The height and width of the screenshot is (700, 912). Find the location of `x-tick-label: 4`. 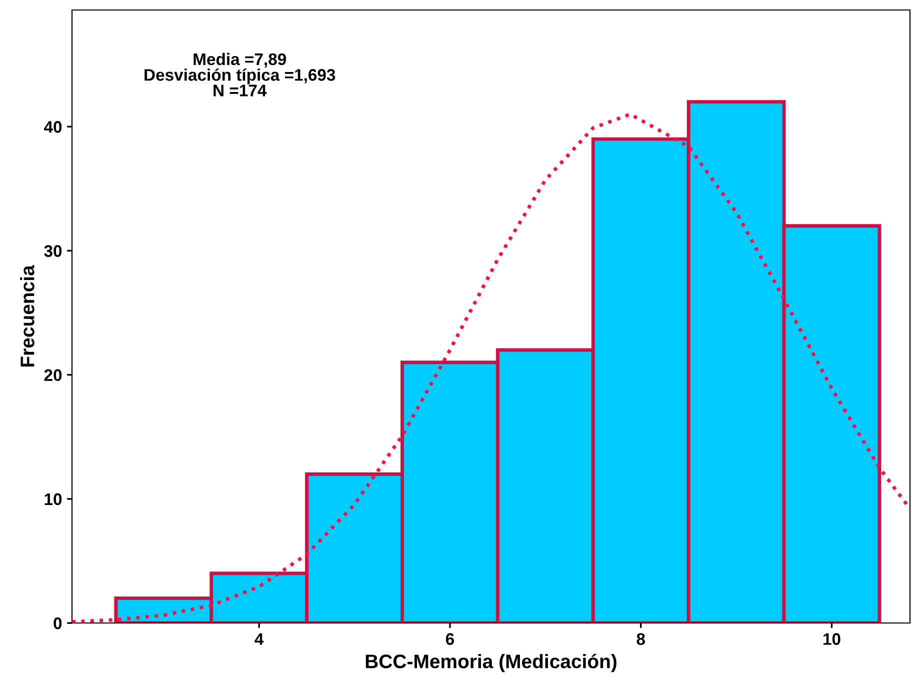

x-tick-label: 4 is located at coordinates (259, 639).